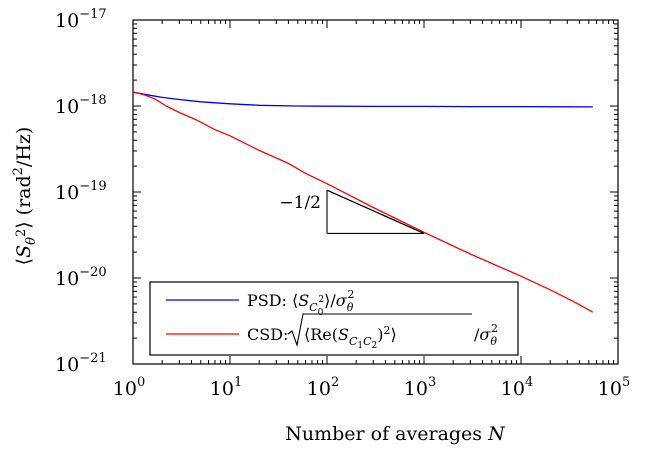  Describe the element at coordinates (420, 387) in the screenshot. I see `x-tick-label: 10³` at that location.